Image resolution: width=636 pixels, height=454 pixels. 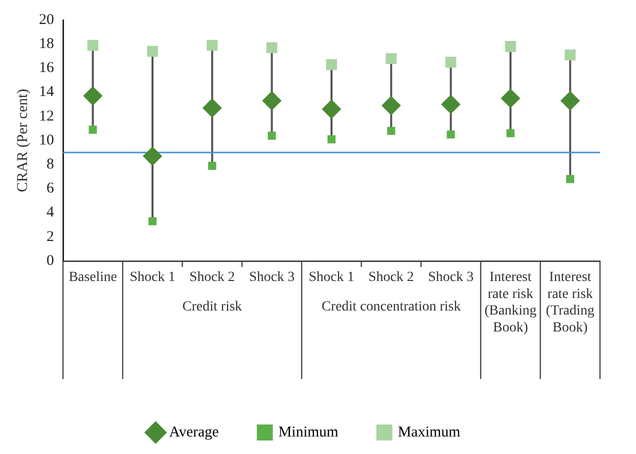 I want to click on x-tick-label: Interest rate risk (Banking Book), so click(x=510, y=303).